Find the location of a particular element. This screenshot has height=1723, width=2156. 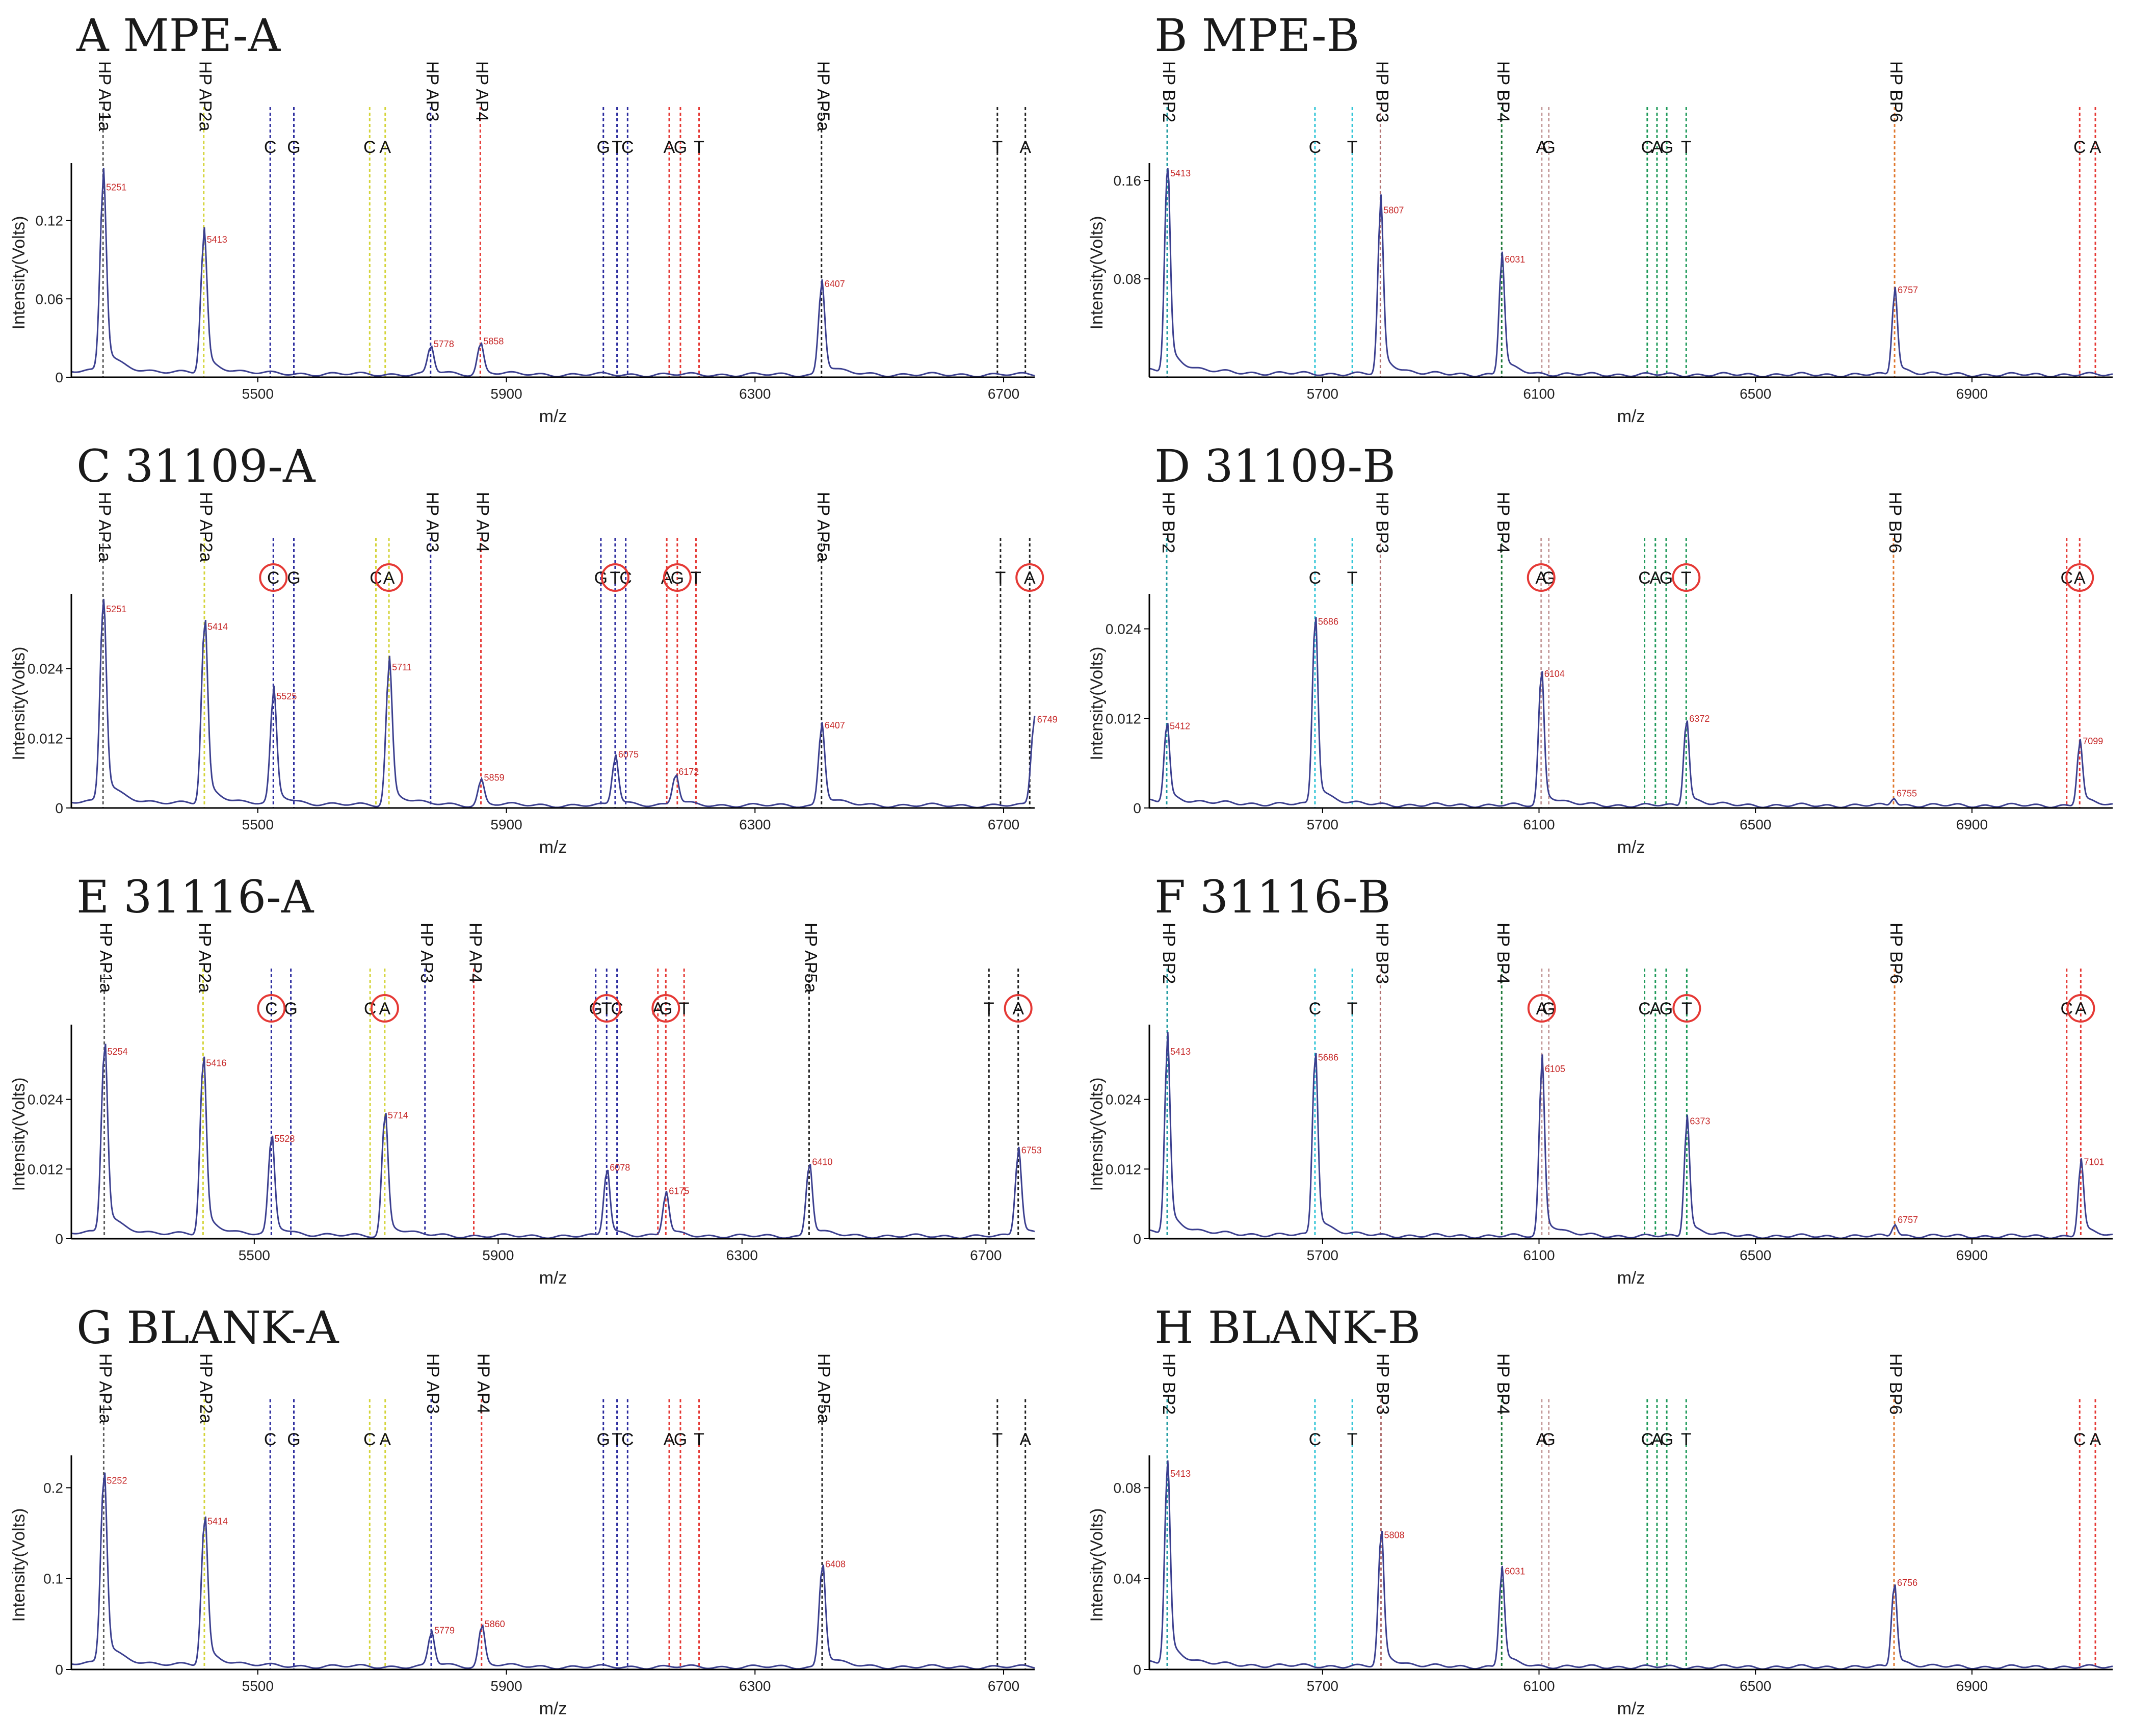

x-tick-label: 6900 is located at coordinates (1972, 824).